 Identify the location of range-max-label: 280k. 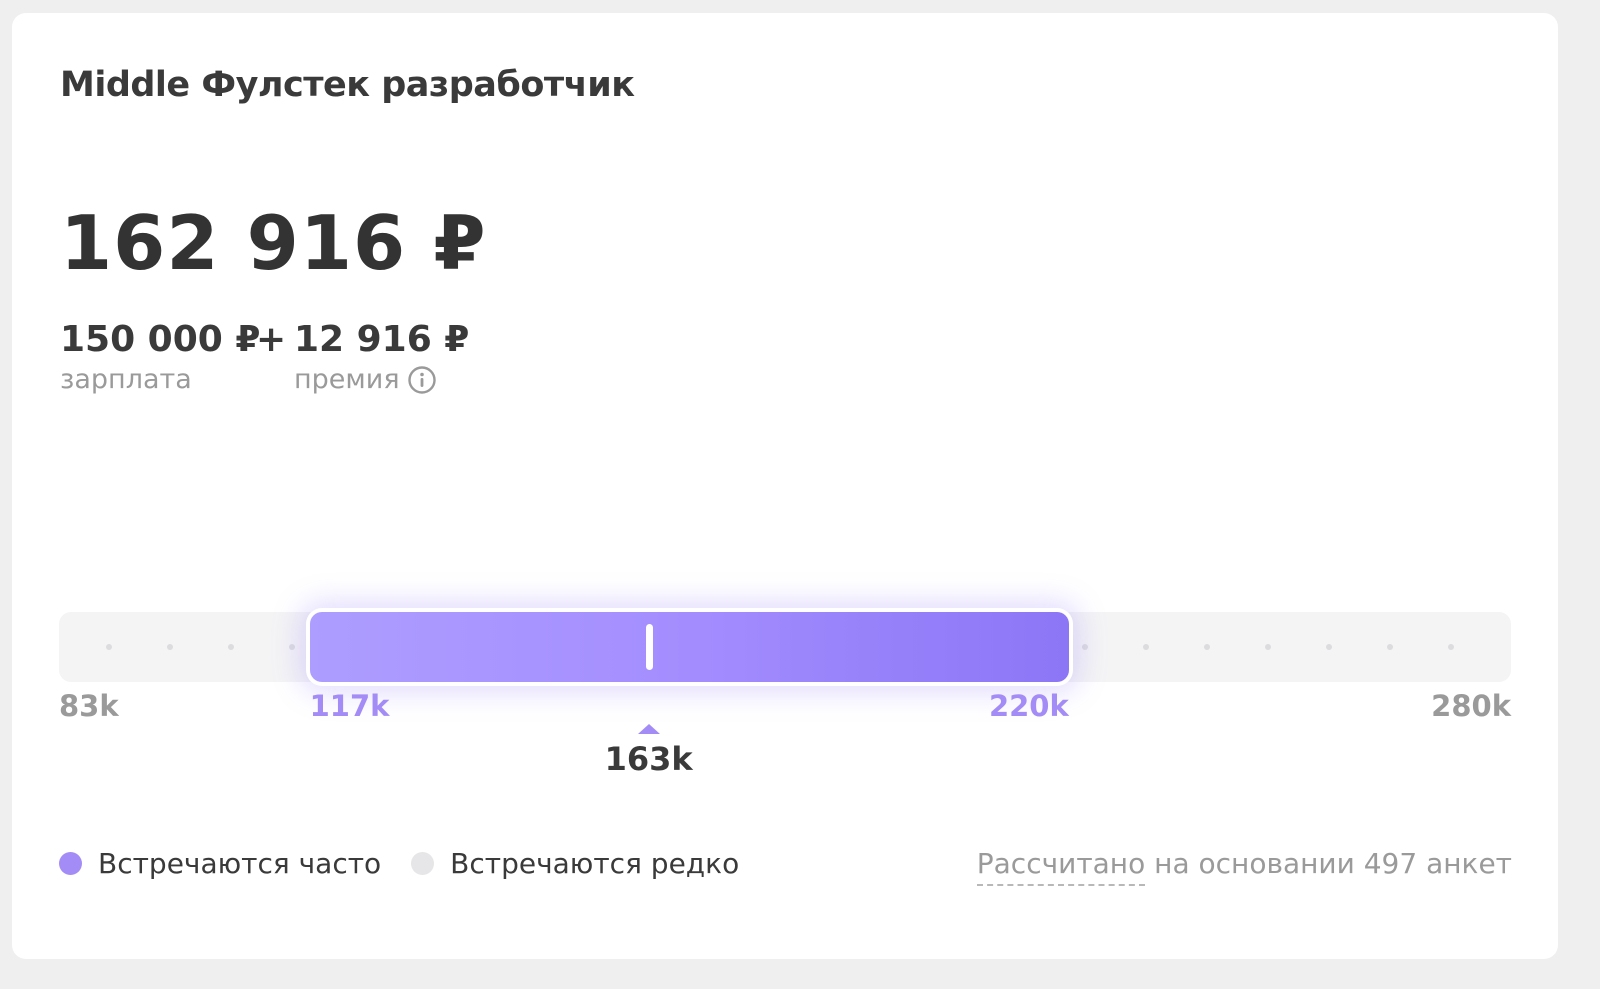
(1471, 706).